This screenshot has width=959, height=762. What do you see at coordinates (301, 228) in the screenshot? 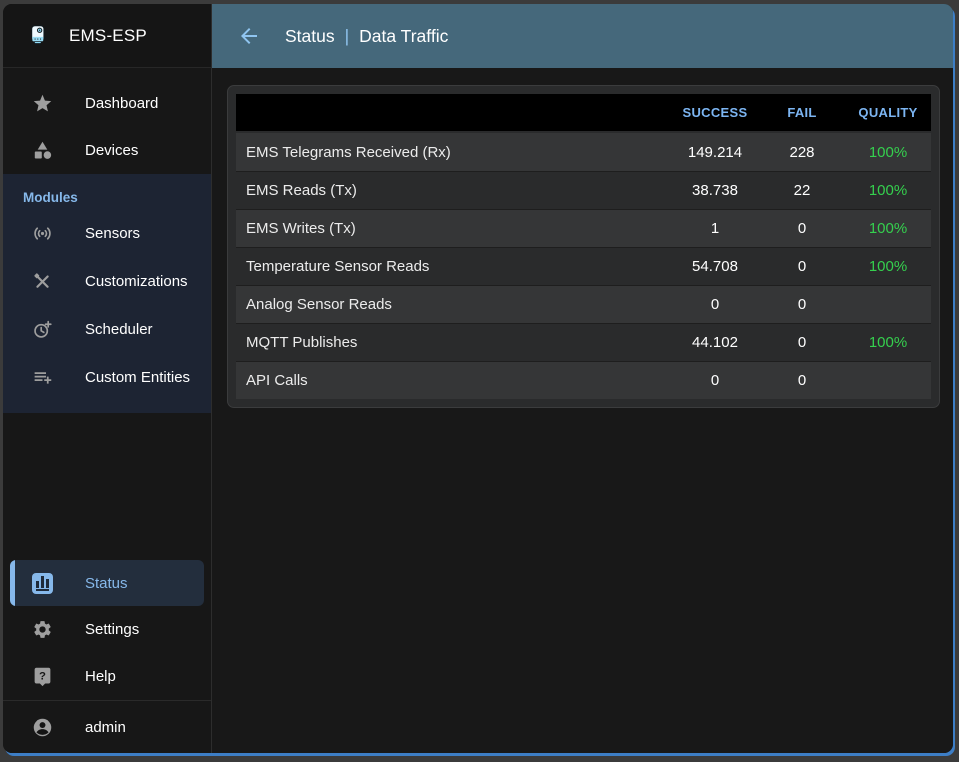
I see `row-label: EMS Writes (Tx)` at bounding box center [301, 228].